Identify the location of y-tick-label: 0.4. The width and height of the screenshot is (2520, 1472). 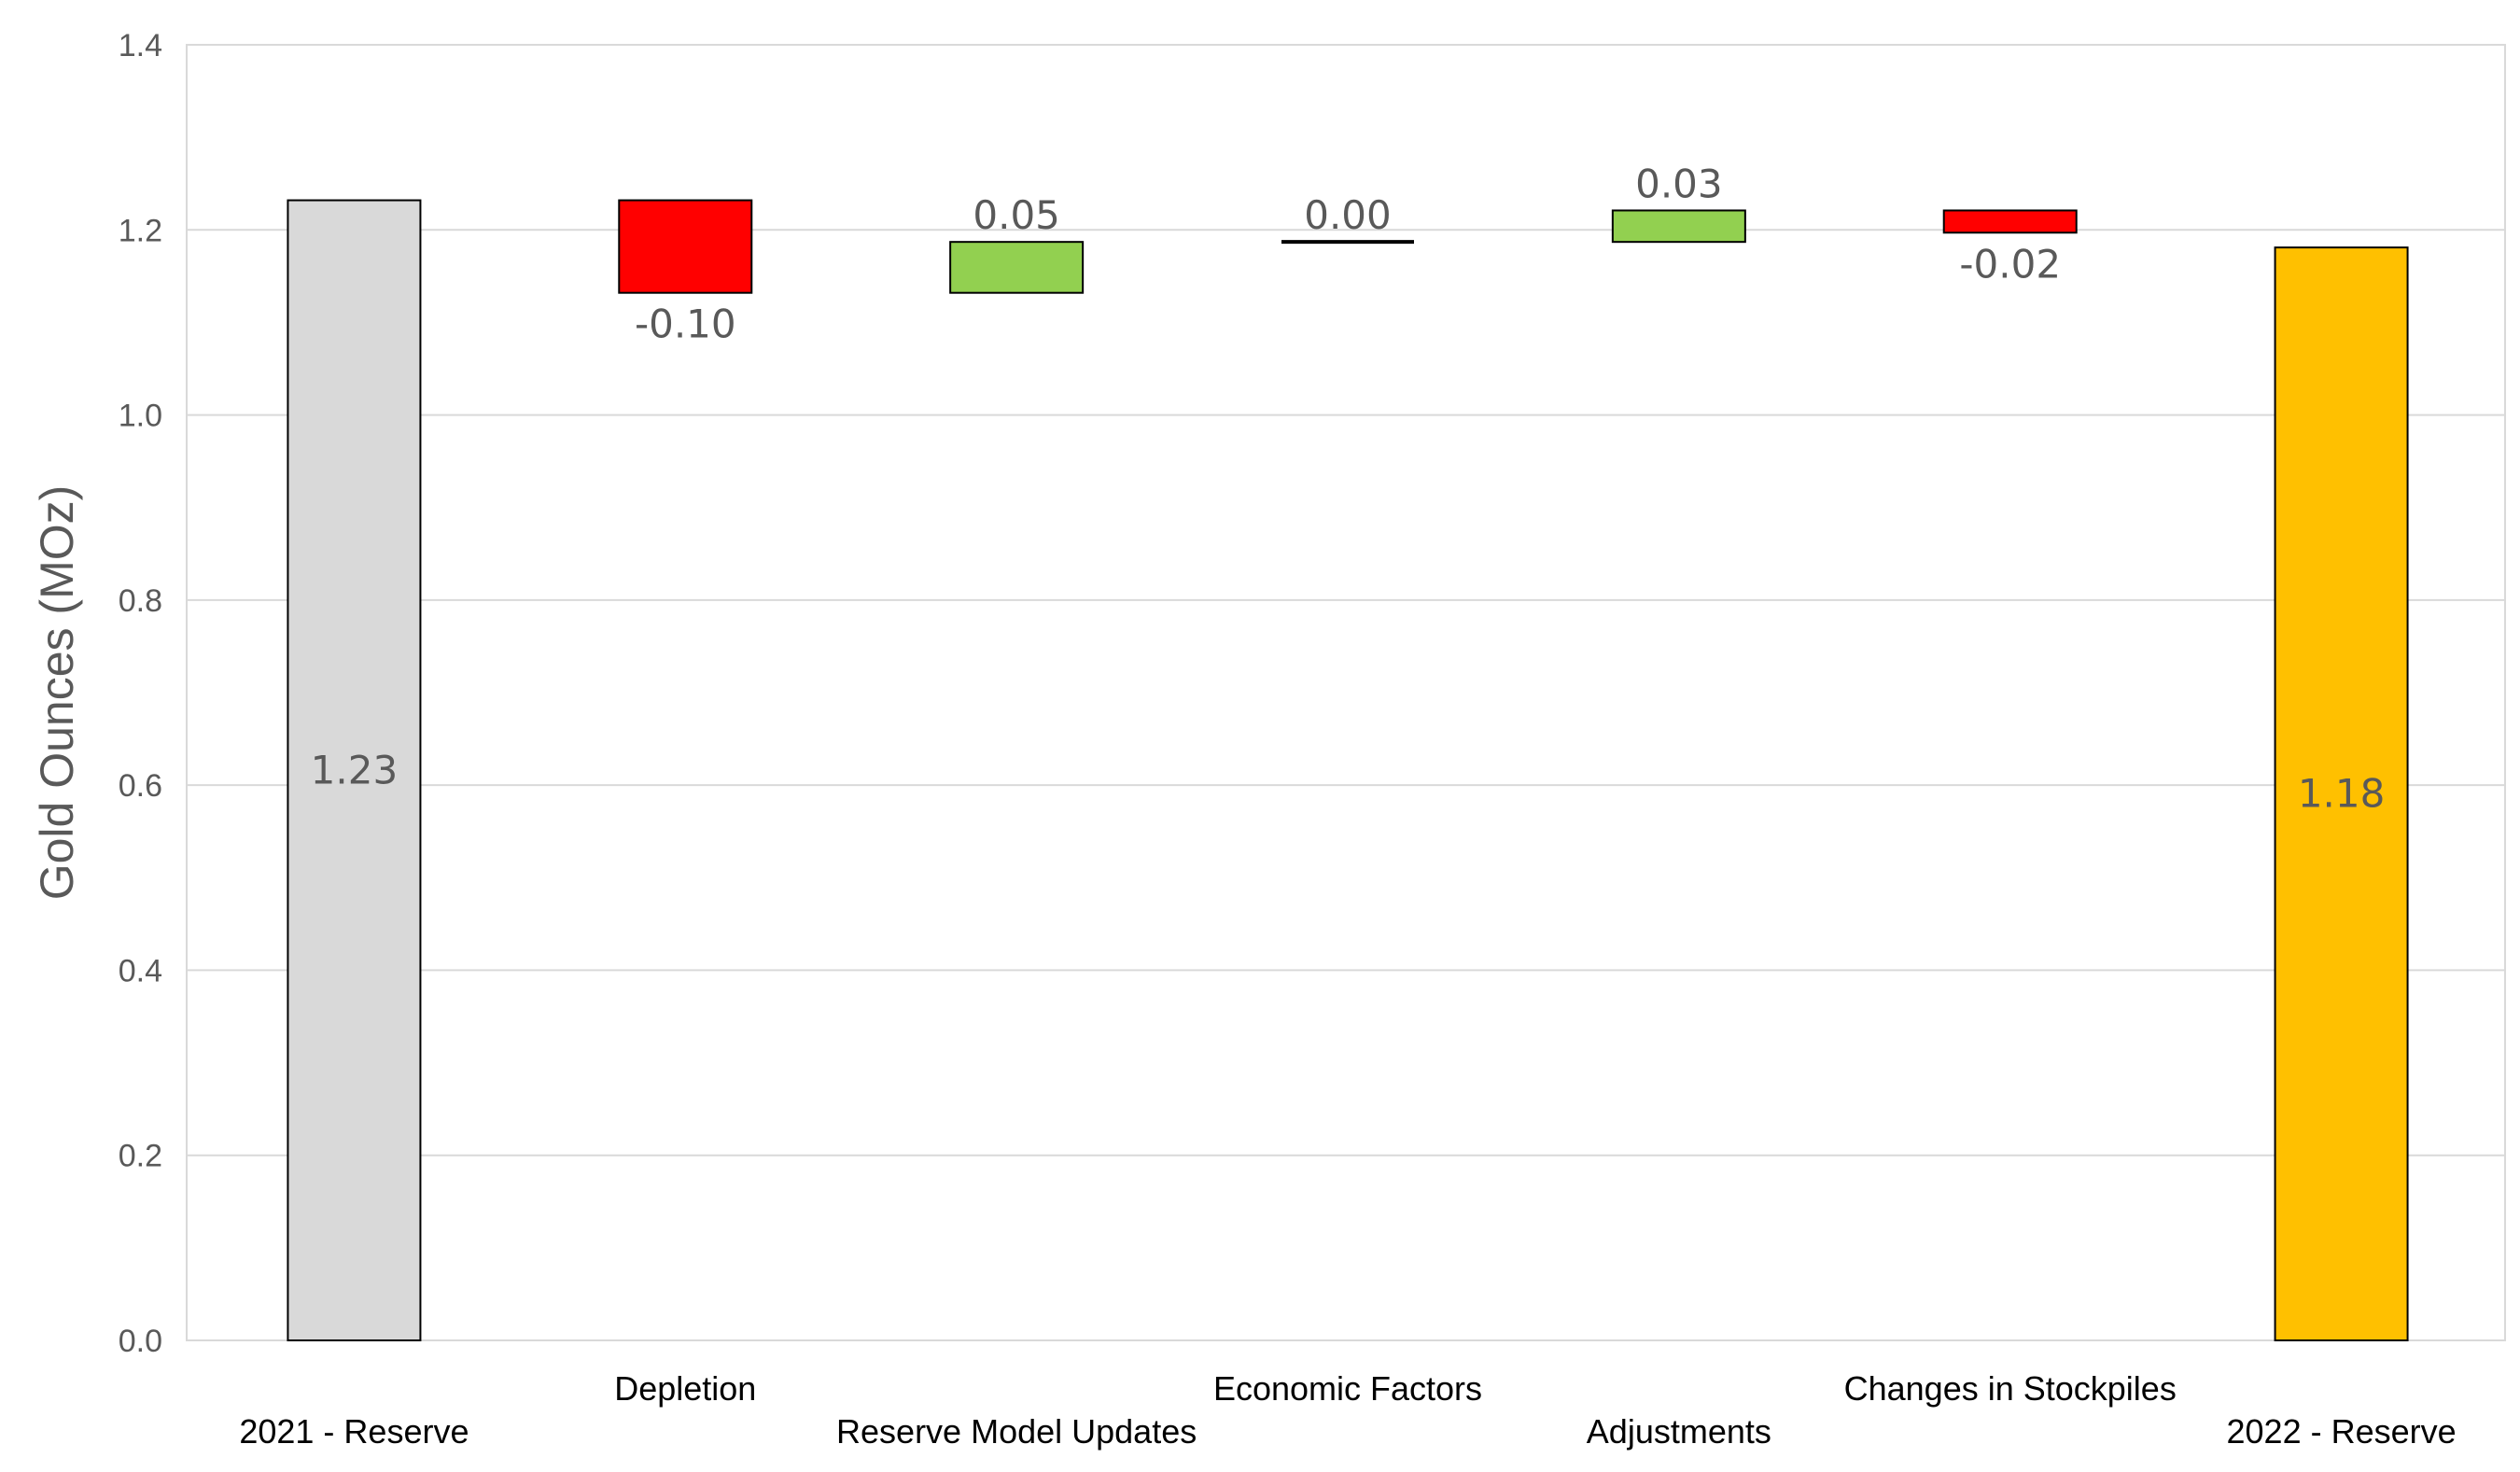
(140, 970).